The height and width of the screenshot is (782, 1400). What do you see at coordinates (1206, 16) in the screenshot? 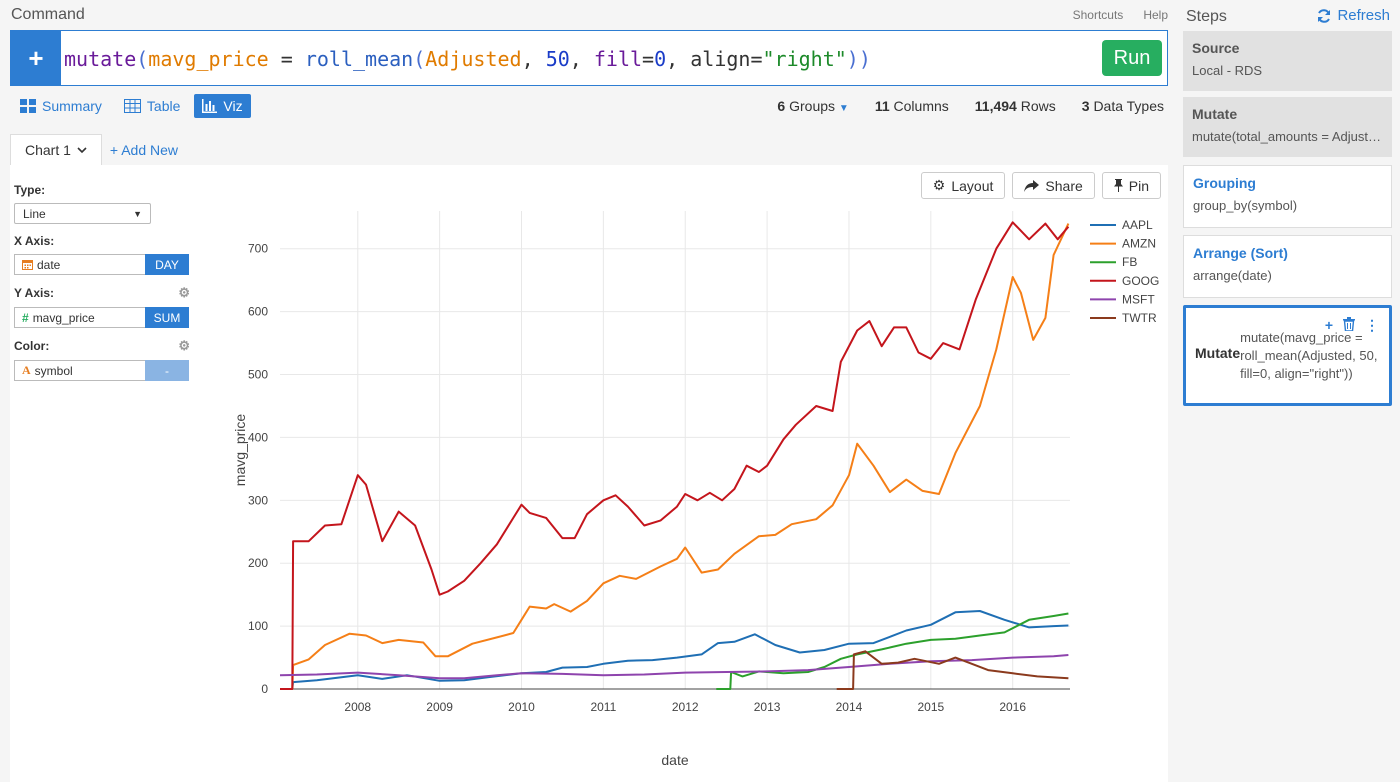
I see `steps-title: Steps` at bounding box center [1206, 16].